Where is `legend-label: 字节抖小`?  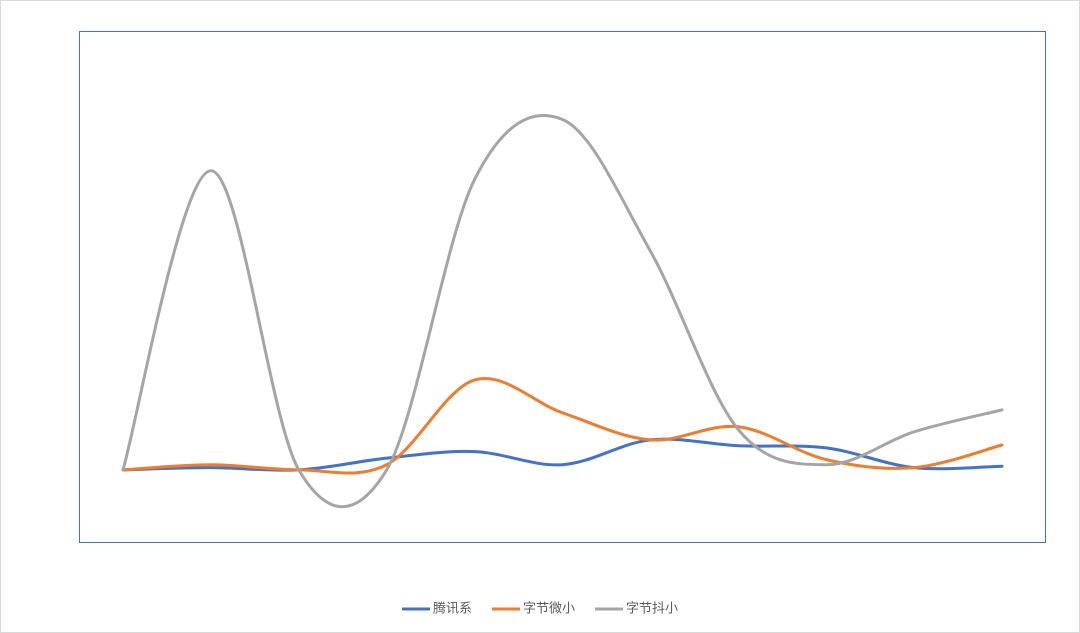
legend-label: 字节抖小 is located at coordinates (652, 609).